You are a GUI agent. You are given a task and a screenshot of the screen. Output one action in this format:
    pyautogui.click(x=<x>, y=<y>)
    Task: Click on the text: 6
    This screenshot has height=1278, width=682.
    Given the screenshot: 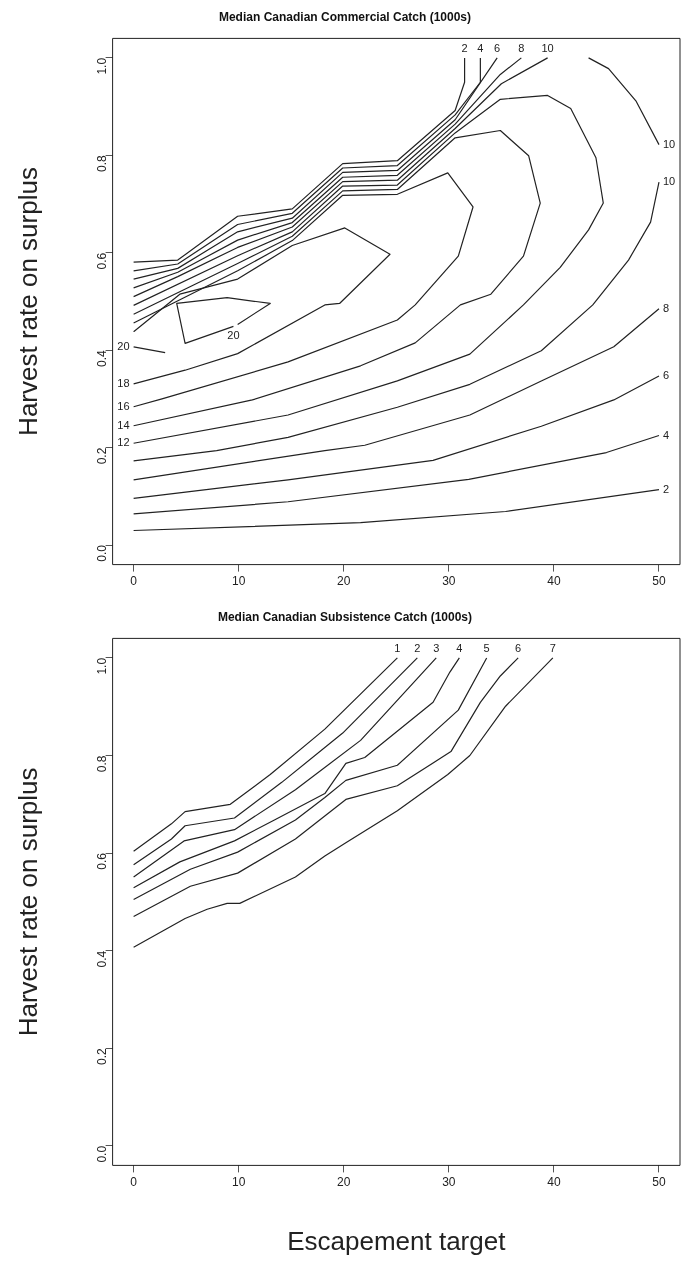 What is the action you would take?
    pyautogui.click(x=497, y=47)
    